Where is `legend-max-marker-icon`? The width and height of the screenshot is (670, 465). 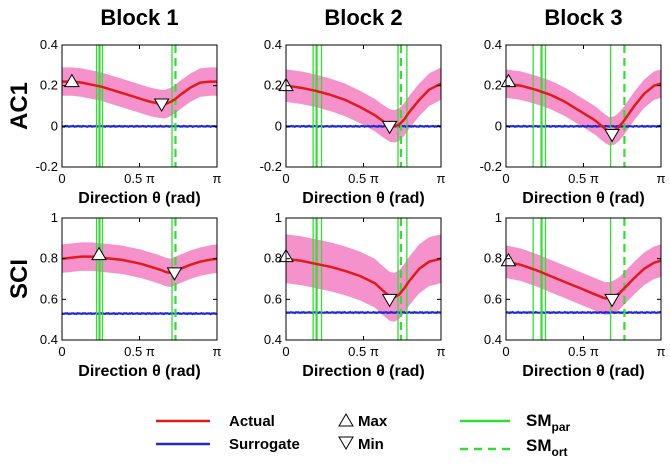 legend-max-marker-icon is located at coordinates (346, 420).